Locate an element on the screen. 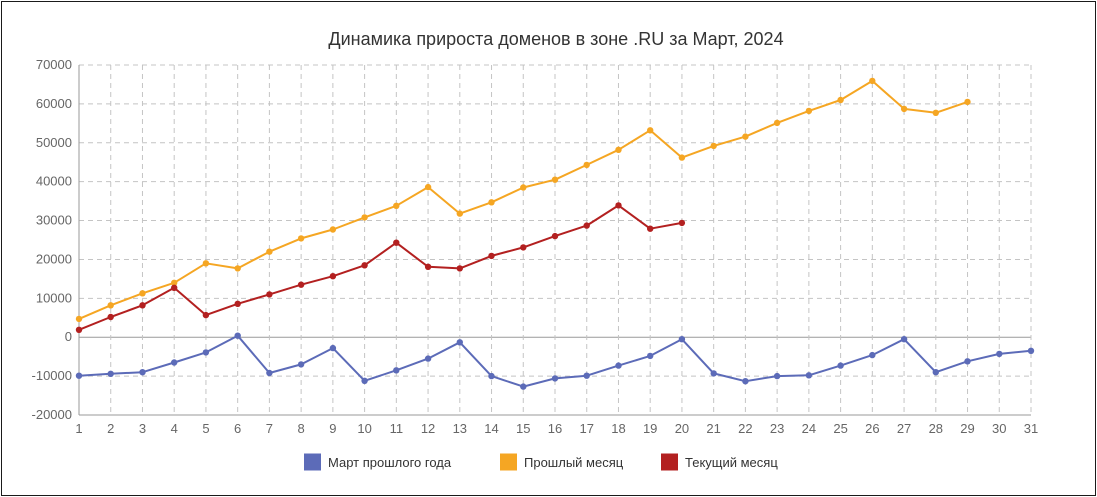 The image size is (1097, 497). x-tick-label: 3 is located at coordinates (142, 428).